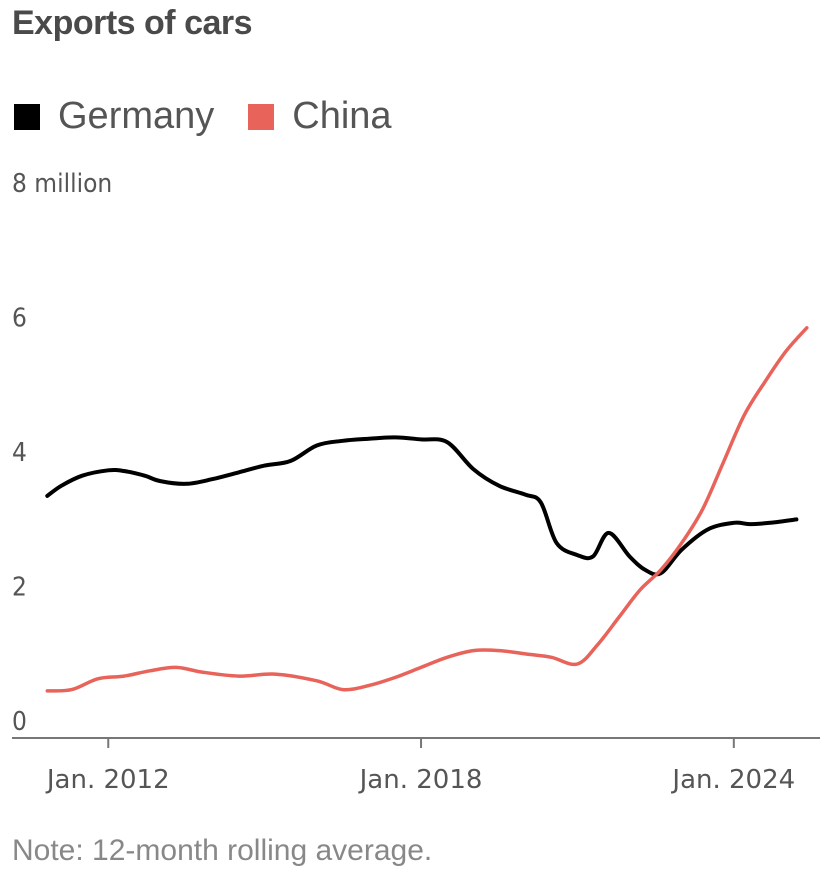 This screenshot has height=869, width=840. What do you see at coordinates (107, 780) in the screenshot?
I see `x-tick-label-2012: Jan. 2012` at bounding box center [107, 780].